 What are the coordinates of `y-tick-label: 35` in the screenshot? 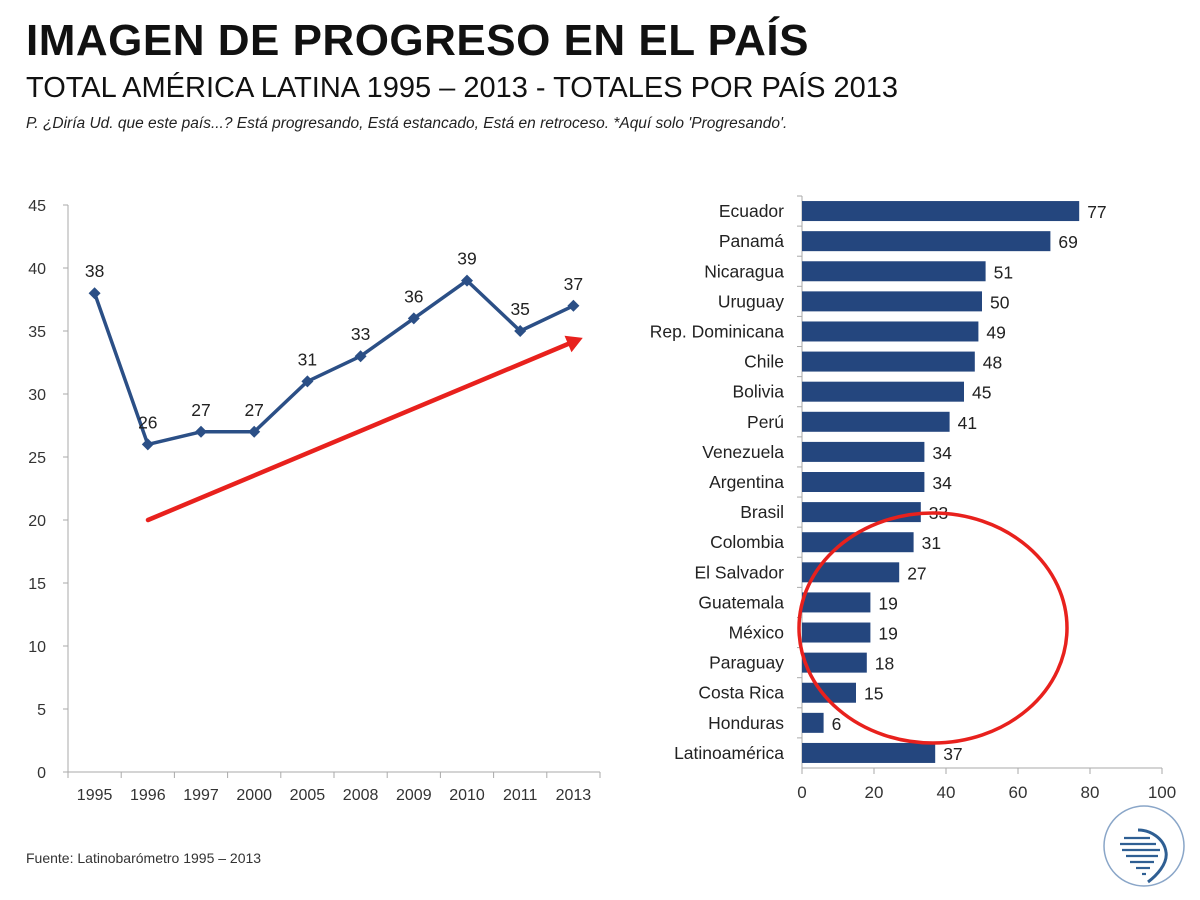 It's located at (37, 332).